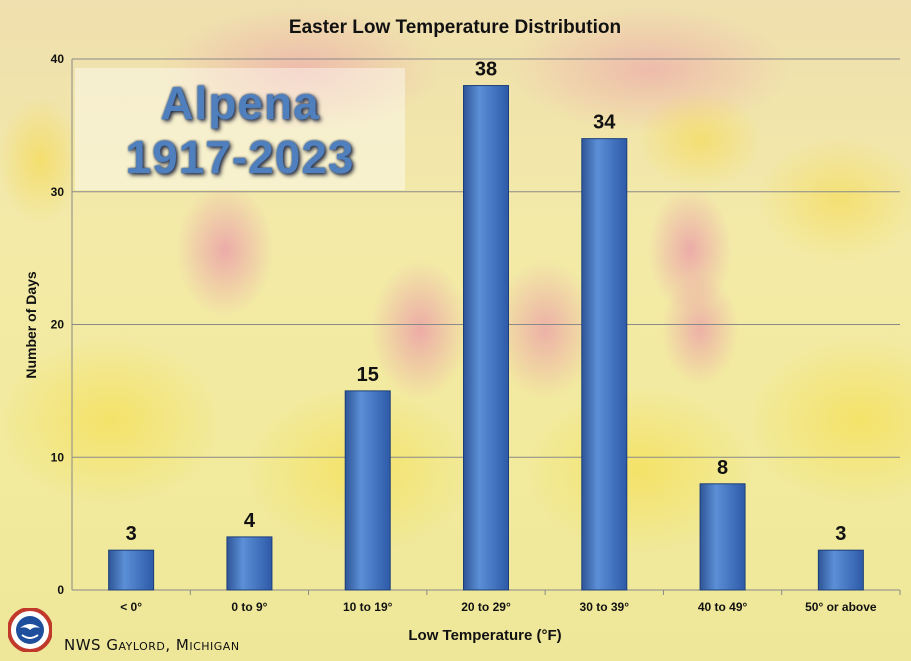 The width and height of the screenshot is (911, 661). Describe the element at coordinates (368, 607) in the screenshot. I see `x-tick-label: 10 to 19°` at that location.